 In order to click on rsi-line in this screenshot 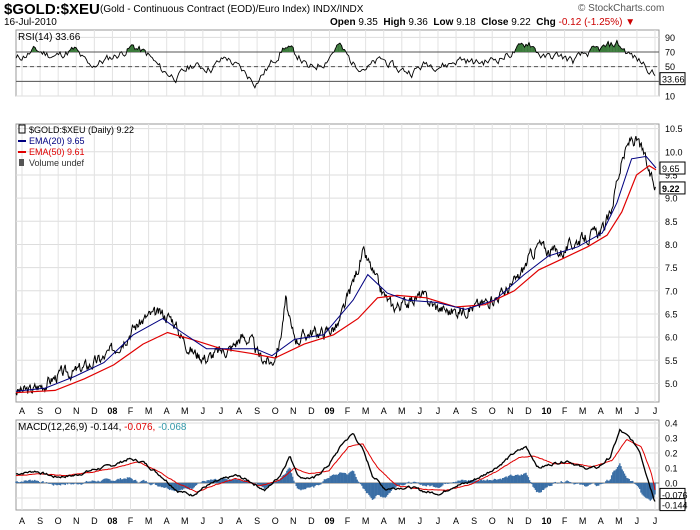, I will do `click(335, 64)`.